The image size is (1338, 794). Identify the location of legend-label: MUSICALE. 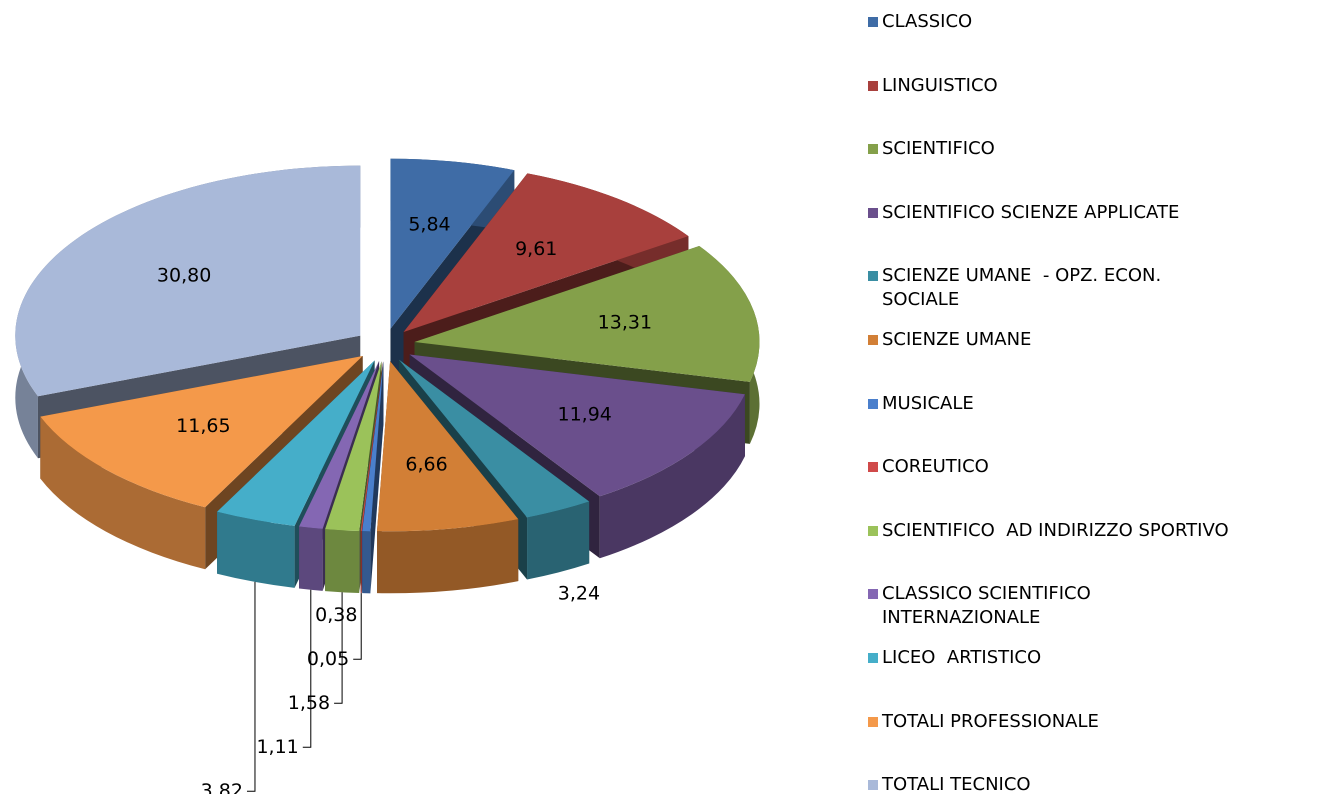
(928, 403).